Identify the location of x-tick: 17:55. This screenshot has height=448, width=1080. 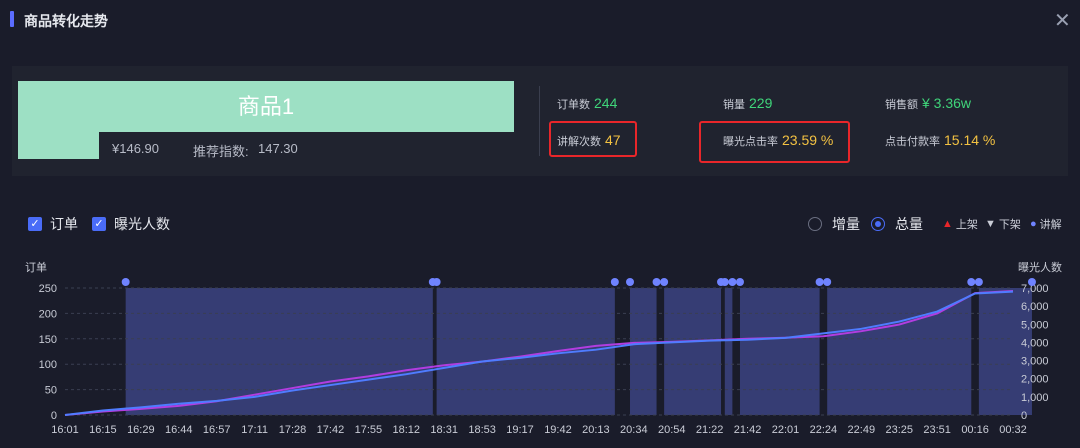
(369, 430).